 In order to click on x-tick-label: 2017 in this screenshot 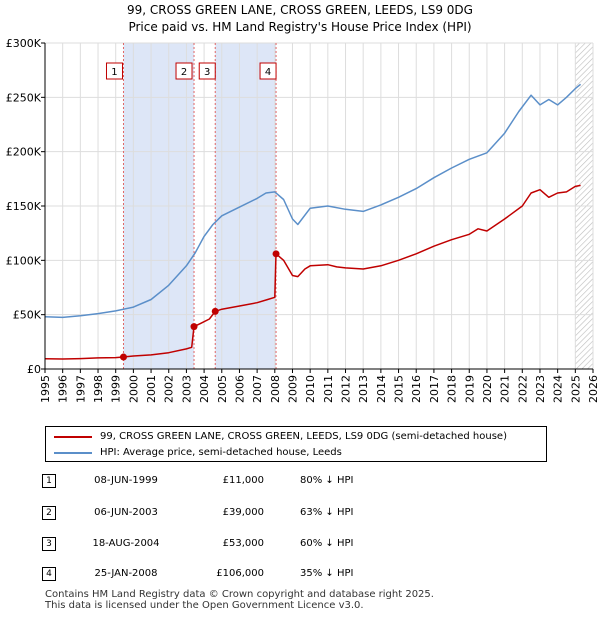, I will do `click(434, 389)`.